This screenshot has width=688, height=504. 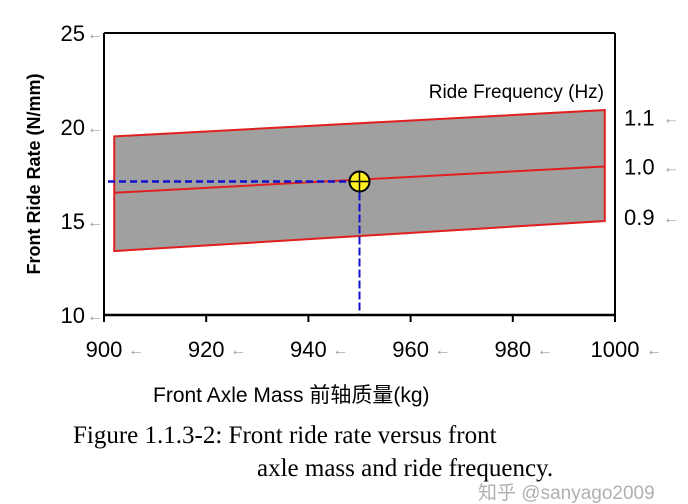 What do you see at coordinates (308, 349) in the screenshot?
I see `x-tick-label: 940` at bounding box center [308, 349].